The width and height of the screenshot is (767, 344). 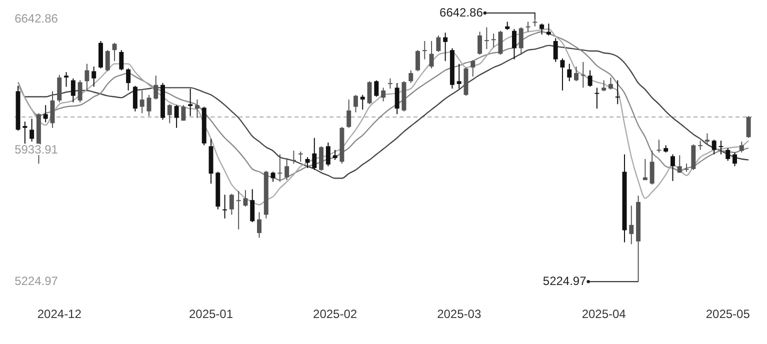 What do you see at coordinates (59, 314) in the screenshot?
I see `x-tick-label: 2024-12` at bounding box center [59, 314].